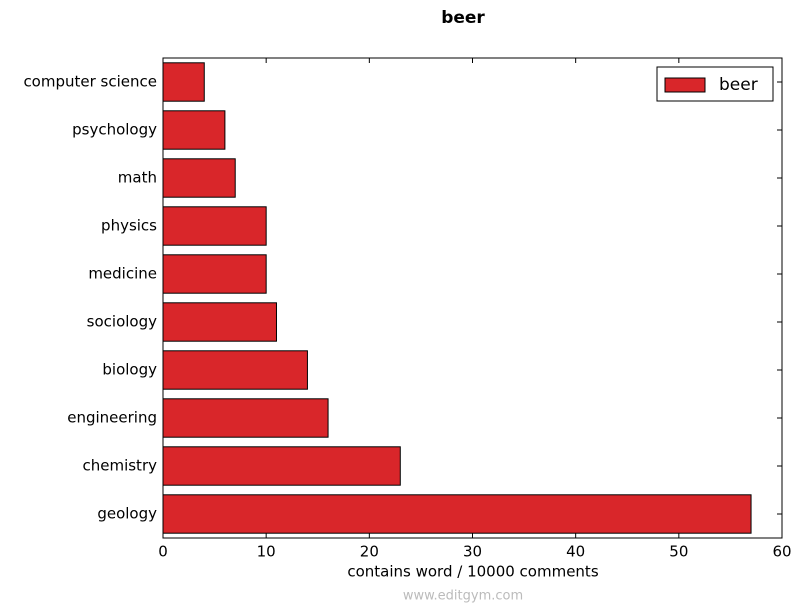  What do you see at coordinates (122, 274) in the screenshot?
I see `y-tick-label: medicine` at bounding box center [122, 274].